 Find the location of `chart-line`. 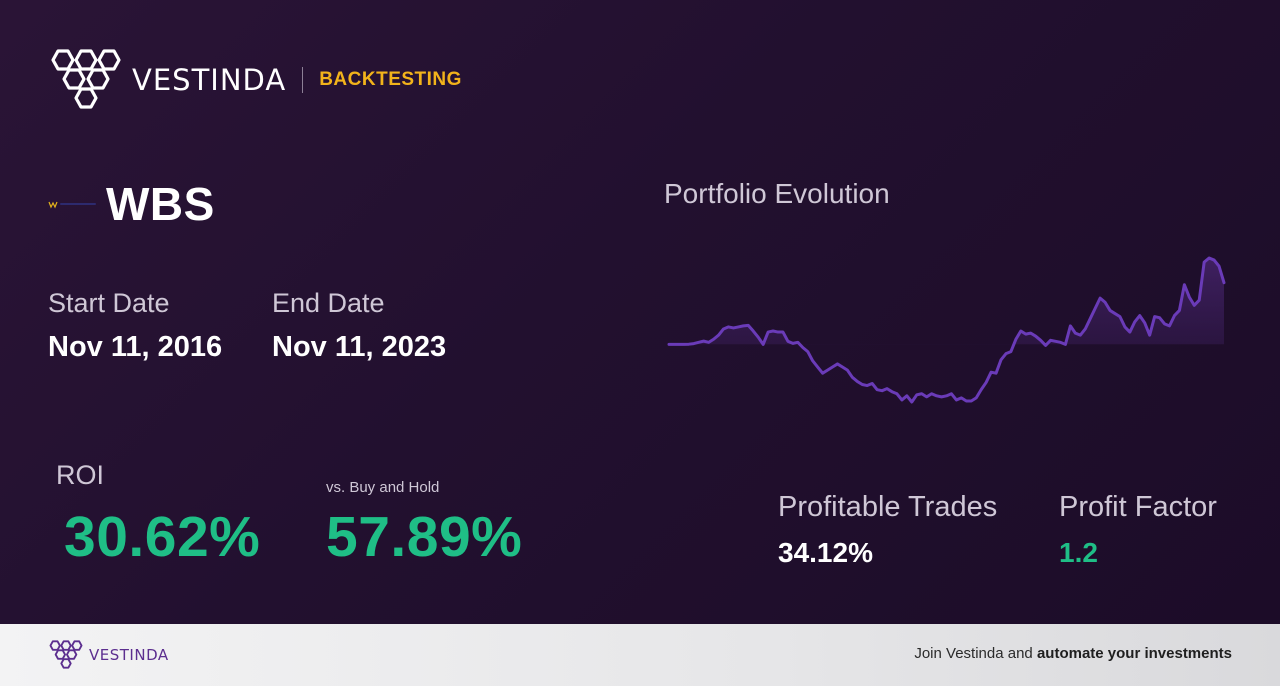

chart-line is located at coordinates (946, 330).